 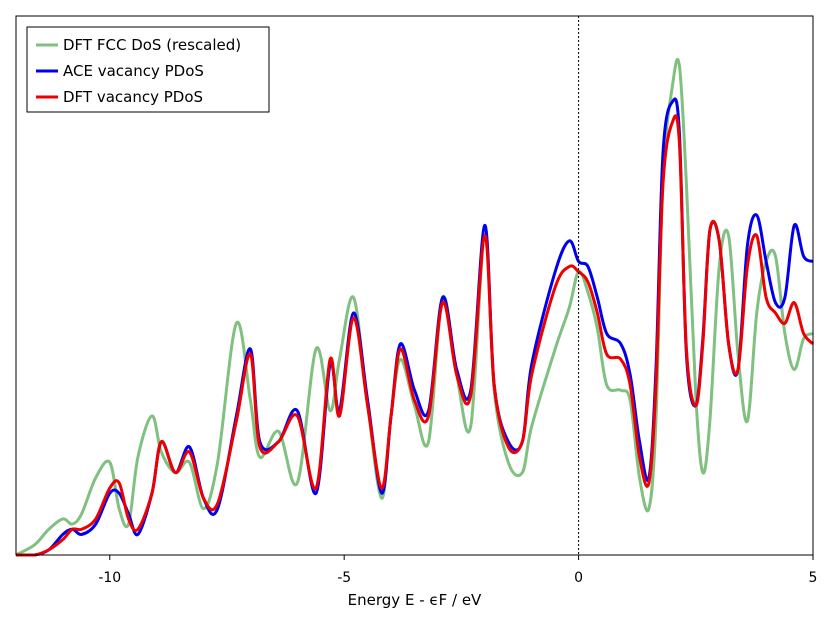 I want to click on x-axis-ticks: -10 -5 0 5, so click(x=457, y=570).